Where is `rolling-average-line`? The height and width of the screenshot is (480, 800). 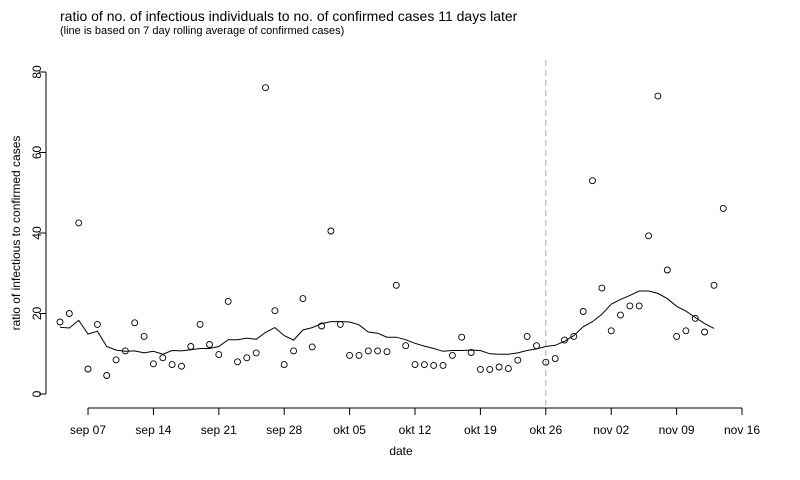
rolling-average-line is located at coordinates (387, 322).